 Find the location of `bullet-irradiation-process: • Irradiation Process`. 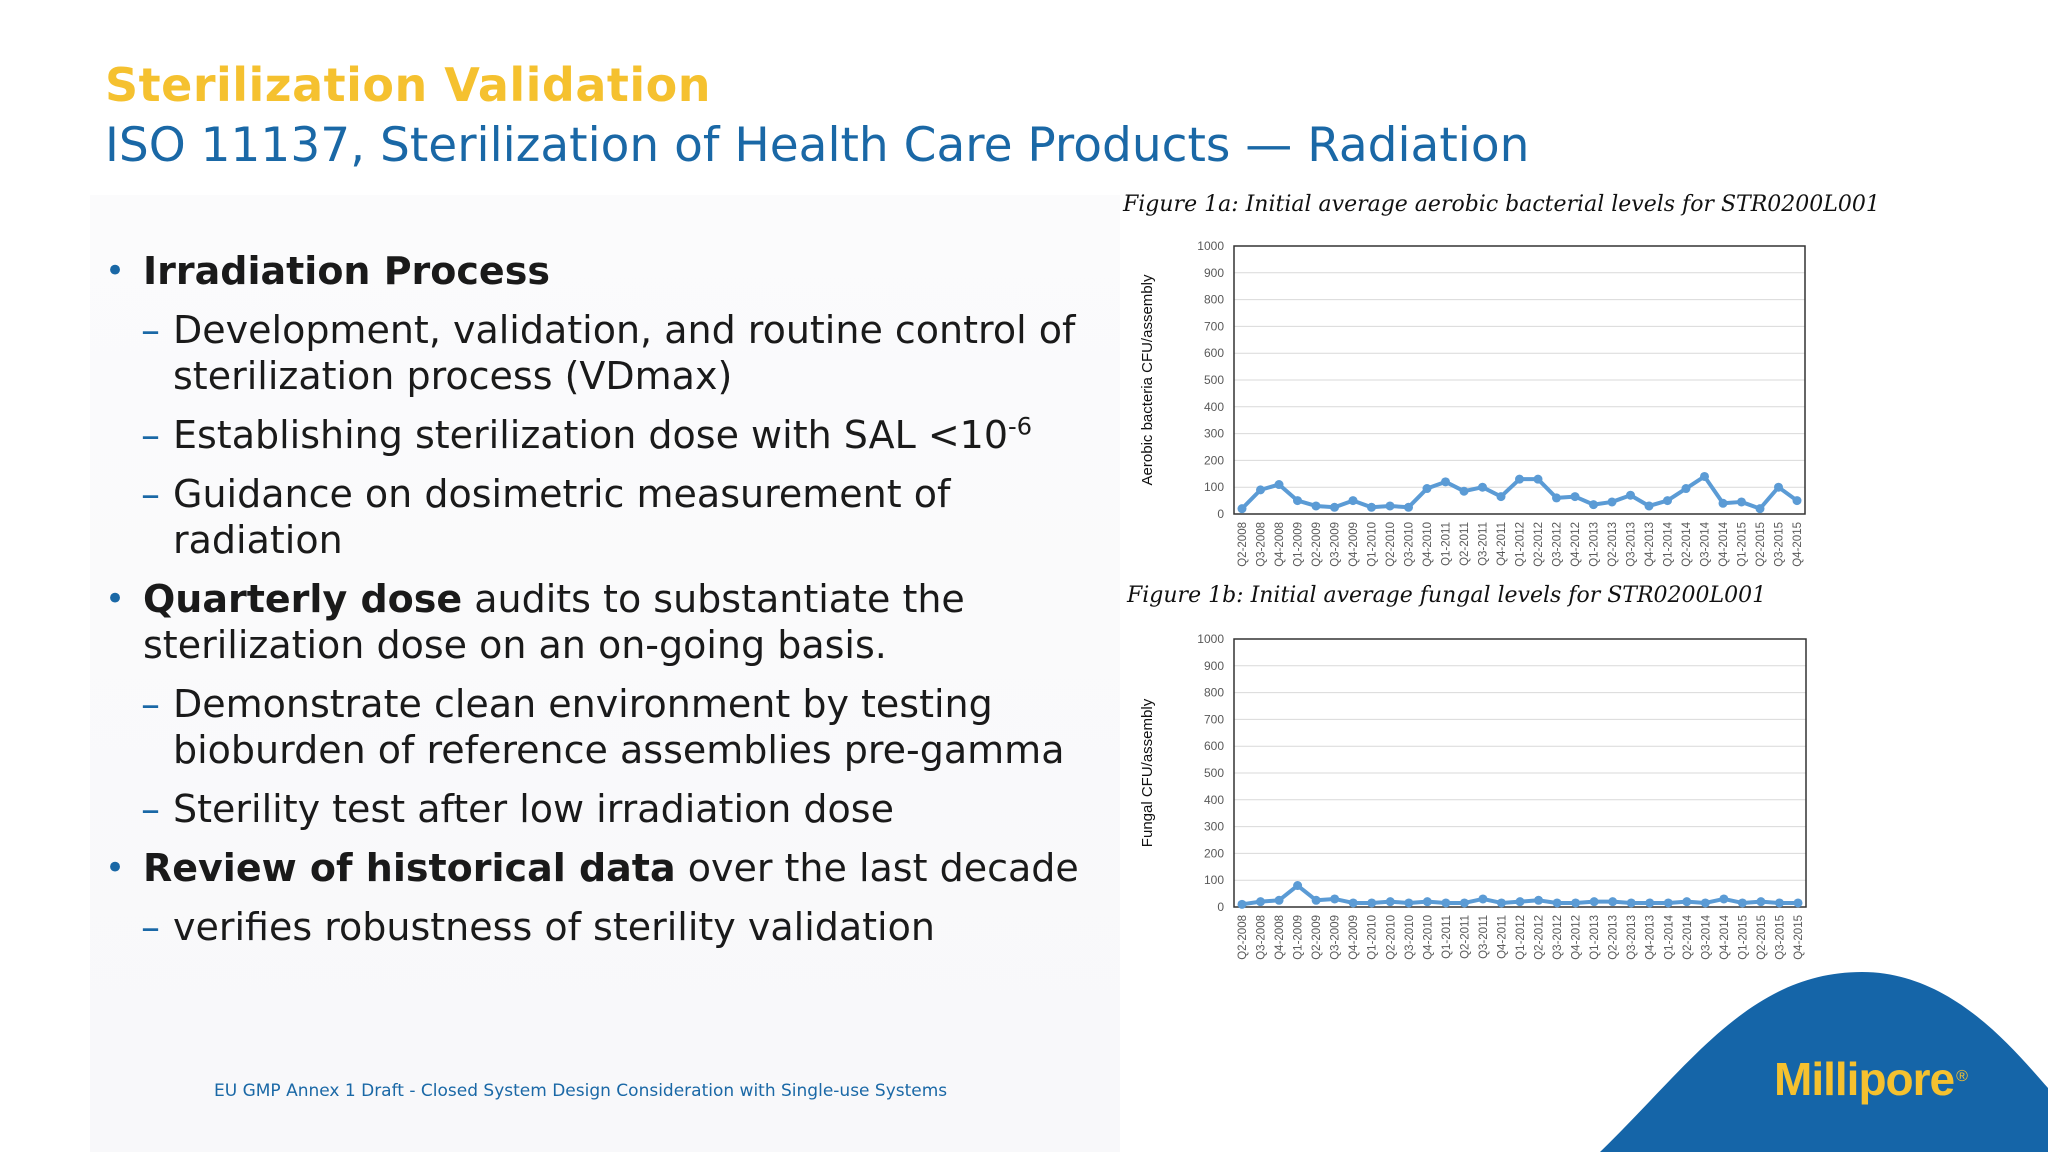

bullet-irradiation-process: • Irradiation Process is located at coordinates (605, 271).